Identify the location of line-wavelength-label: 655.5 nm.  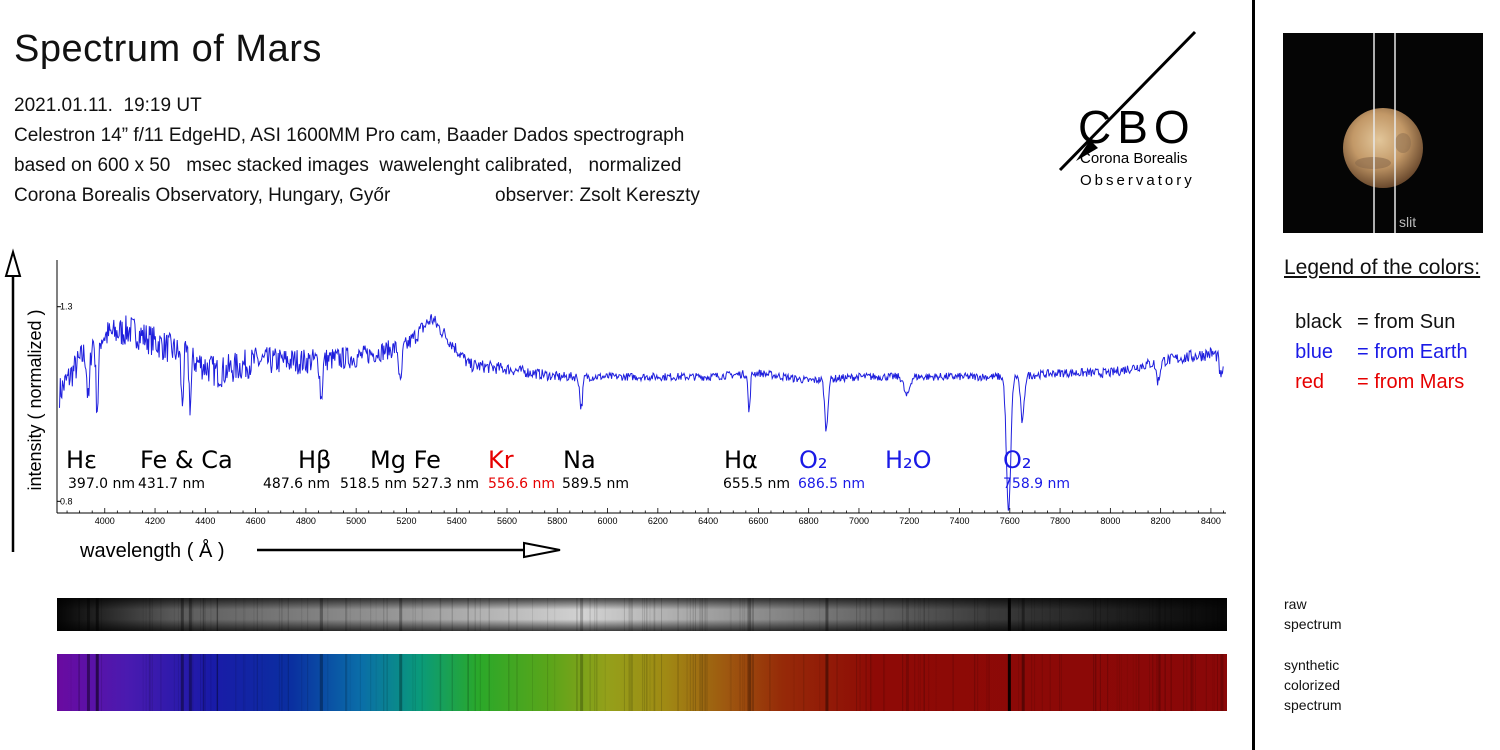
(756, 484).